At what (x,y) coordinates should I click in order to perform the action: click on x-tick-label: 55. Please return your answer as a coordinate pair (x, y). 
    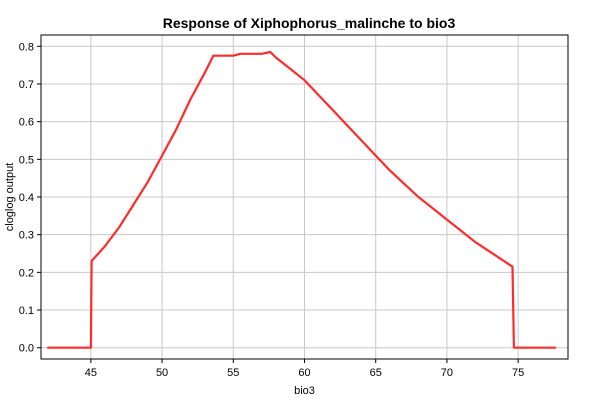
    Looking at the image, I should click on (233, 373).